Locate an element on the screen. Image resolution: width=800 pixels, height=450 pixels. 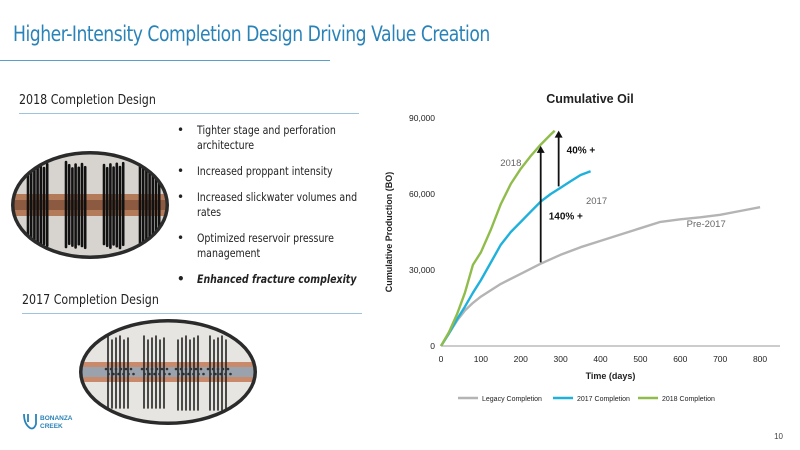
title-underline is located at coordinates (165, 60).